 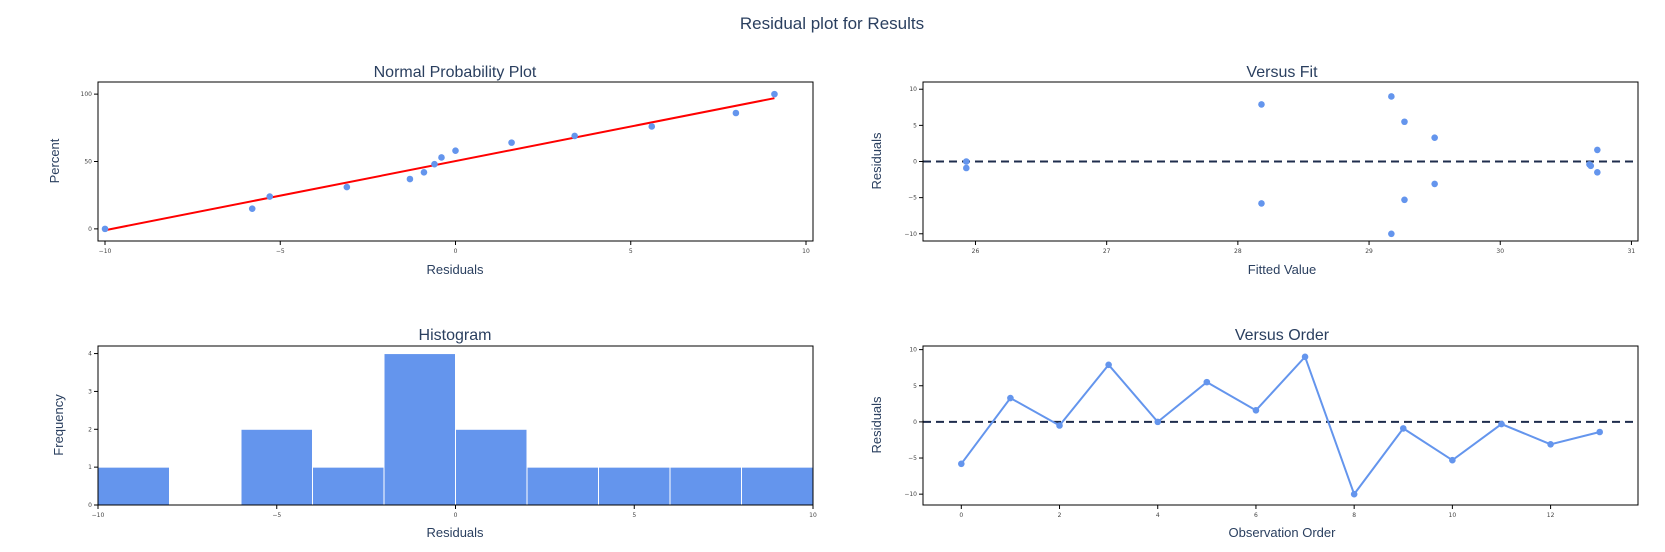 I want to click on normal-plot-title: Normal Probability Plot, so click(x=455, y=72).